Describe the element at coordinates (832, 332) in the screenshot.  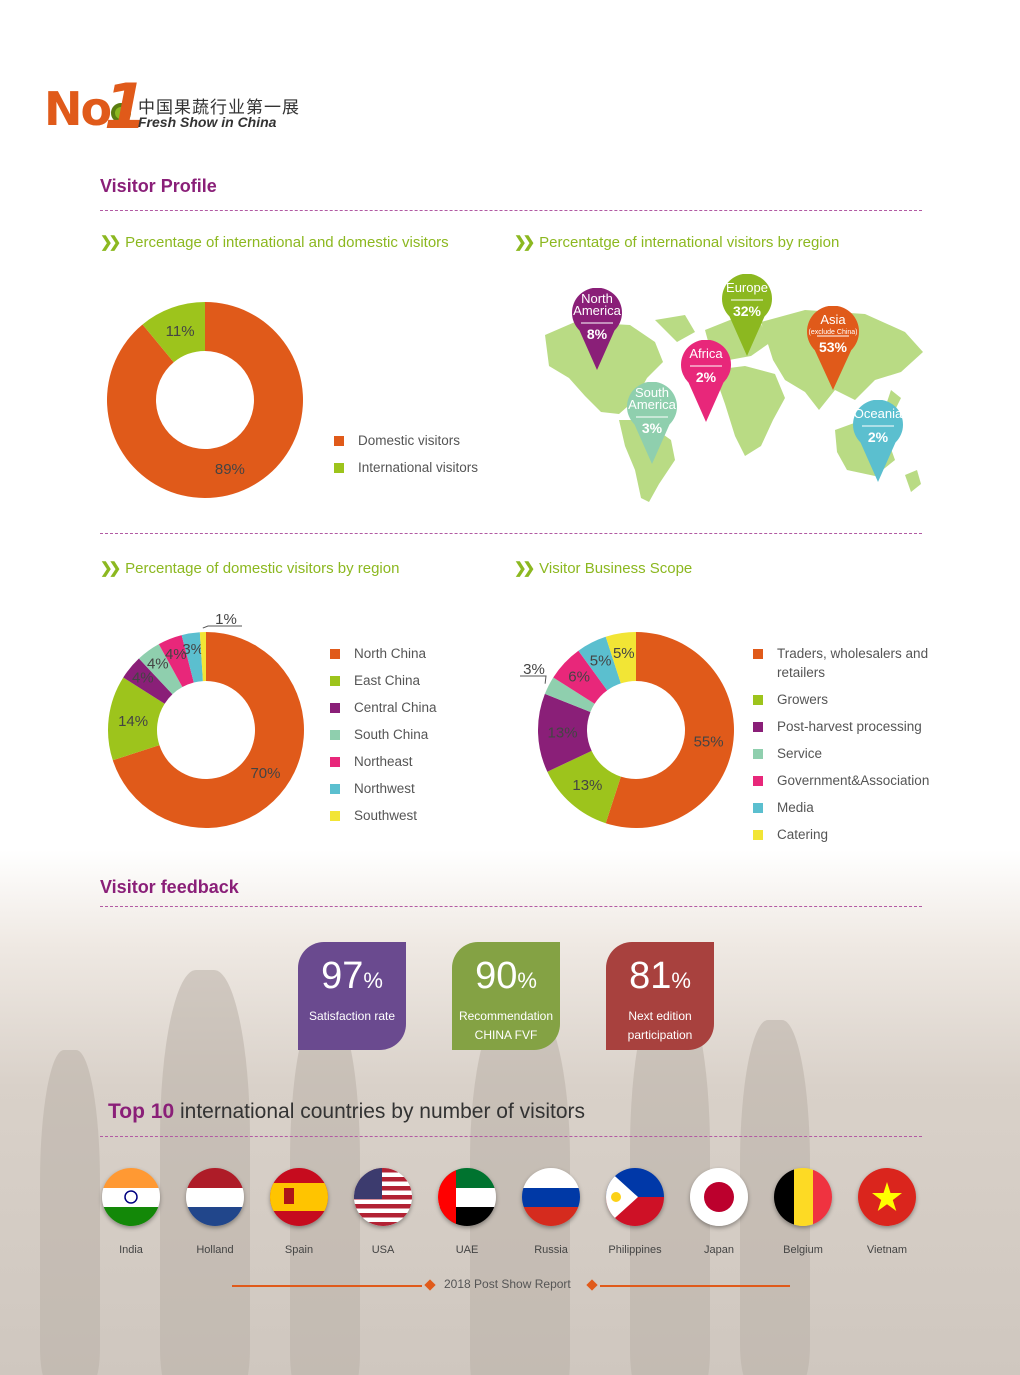
I see `pin-region-sub: (exclude China)` at that location.